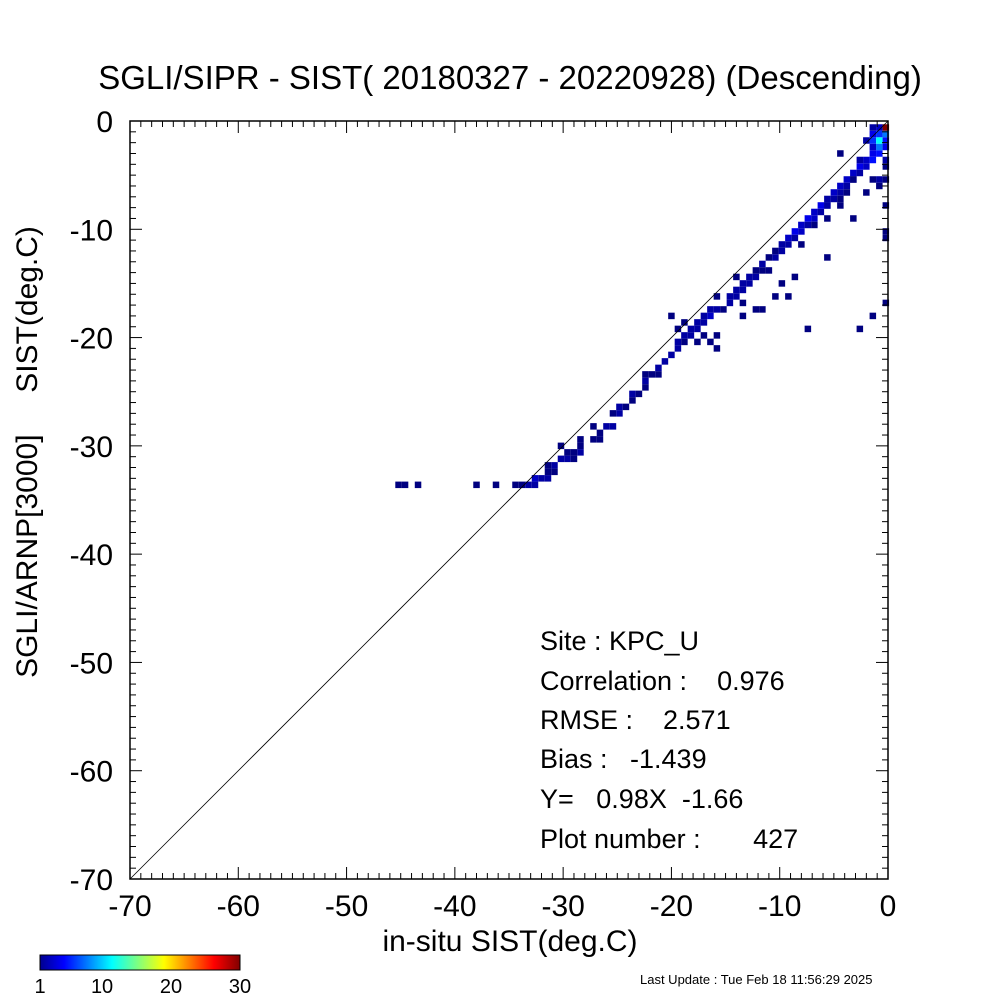 The image size is (1000, 1000). What do you see at coordinates (888, 906) in the screenshot?
I see `x-tick-label: 0` at bounding box center [888, 906].